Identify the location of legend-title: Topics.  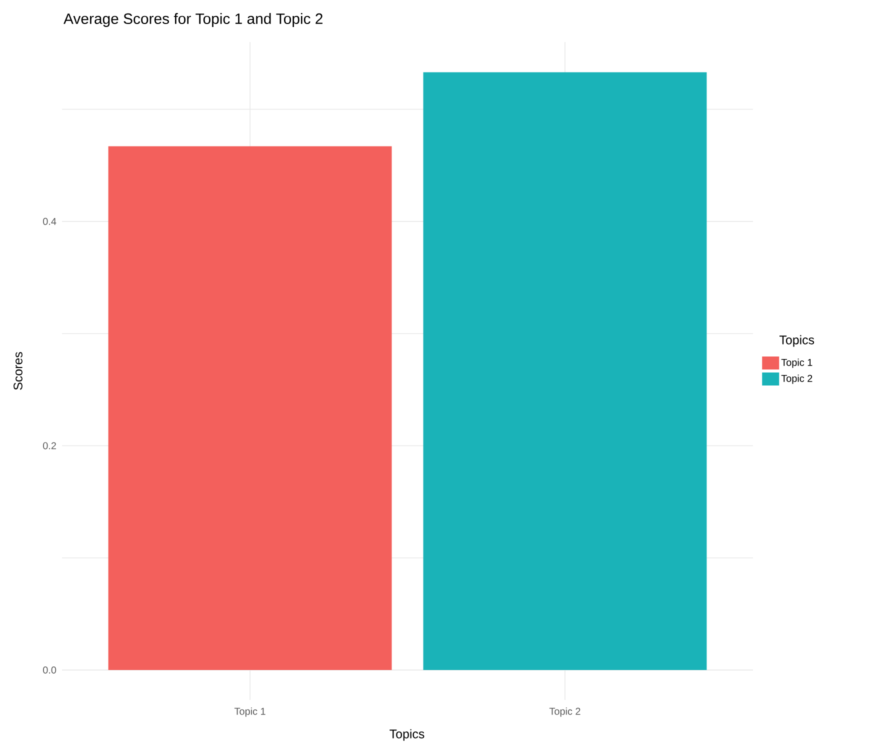
(796, 341).